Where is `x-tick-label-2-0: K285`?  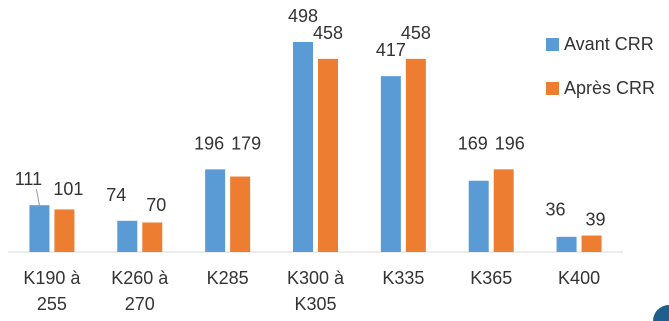
x-tick-label-2-0: K285 is located at coordinates (228, 278).